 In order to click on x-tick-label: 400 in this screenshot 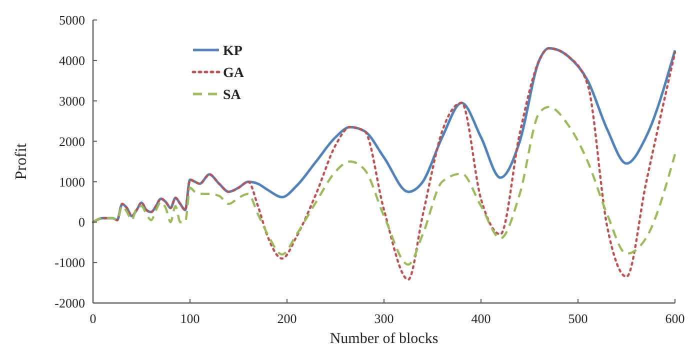, I will do `click(481, 318)`.